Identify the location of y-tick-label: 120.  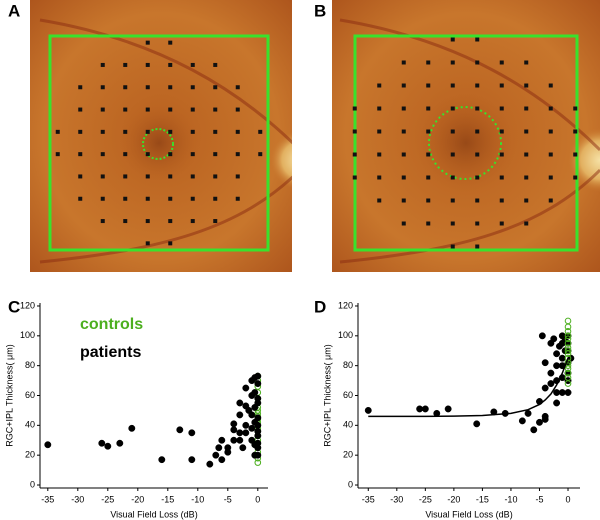
(345, 305).